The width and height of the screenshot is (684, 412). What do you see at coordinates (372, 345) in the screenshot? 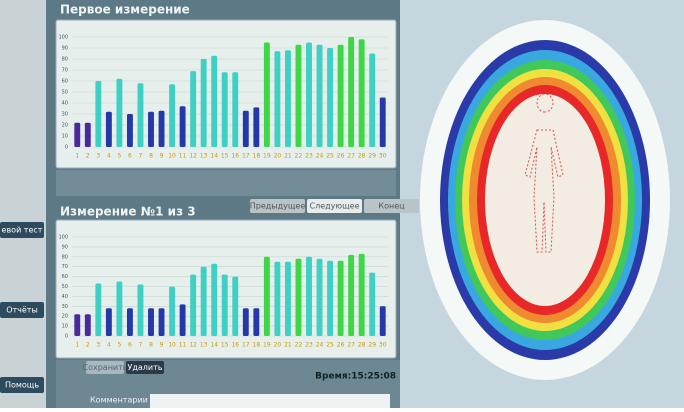
I see `x-tick-label: 29` at bounding box center [372, 345].